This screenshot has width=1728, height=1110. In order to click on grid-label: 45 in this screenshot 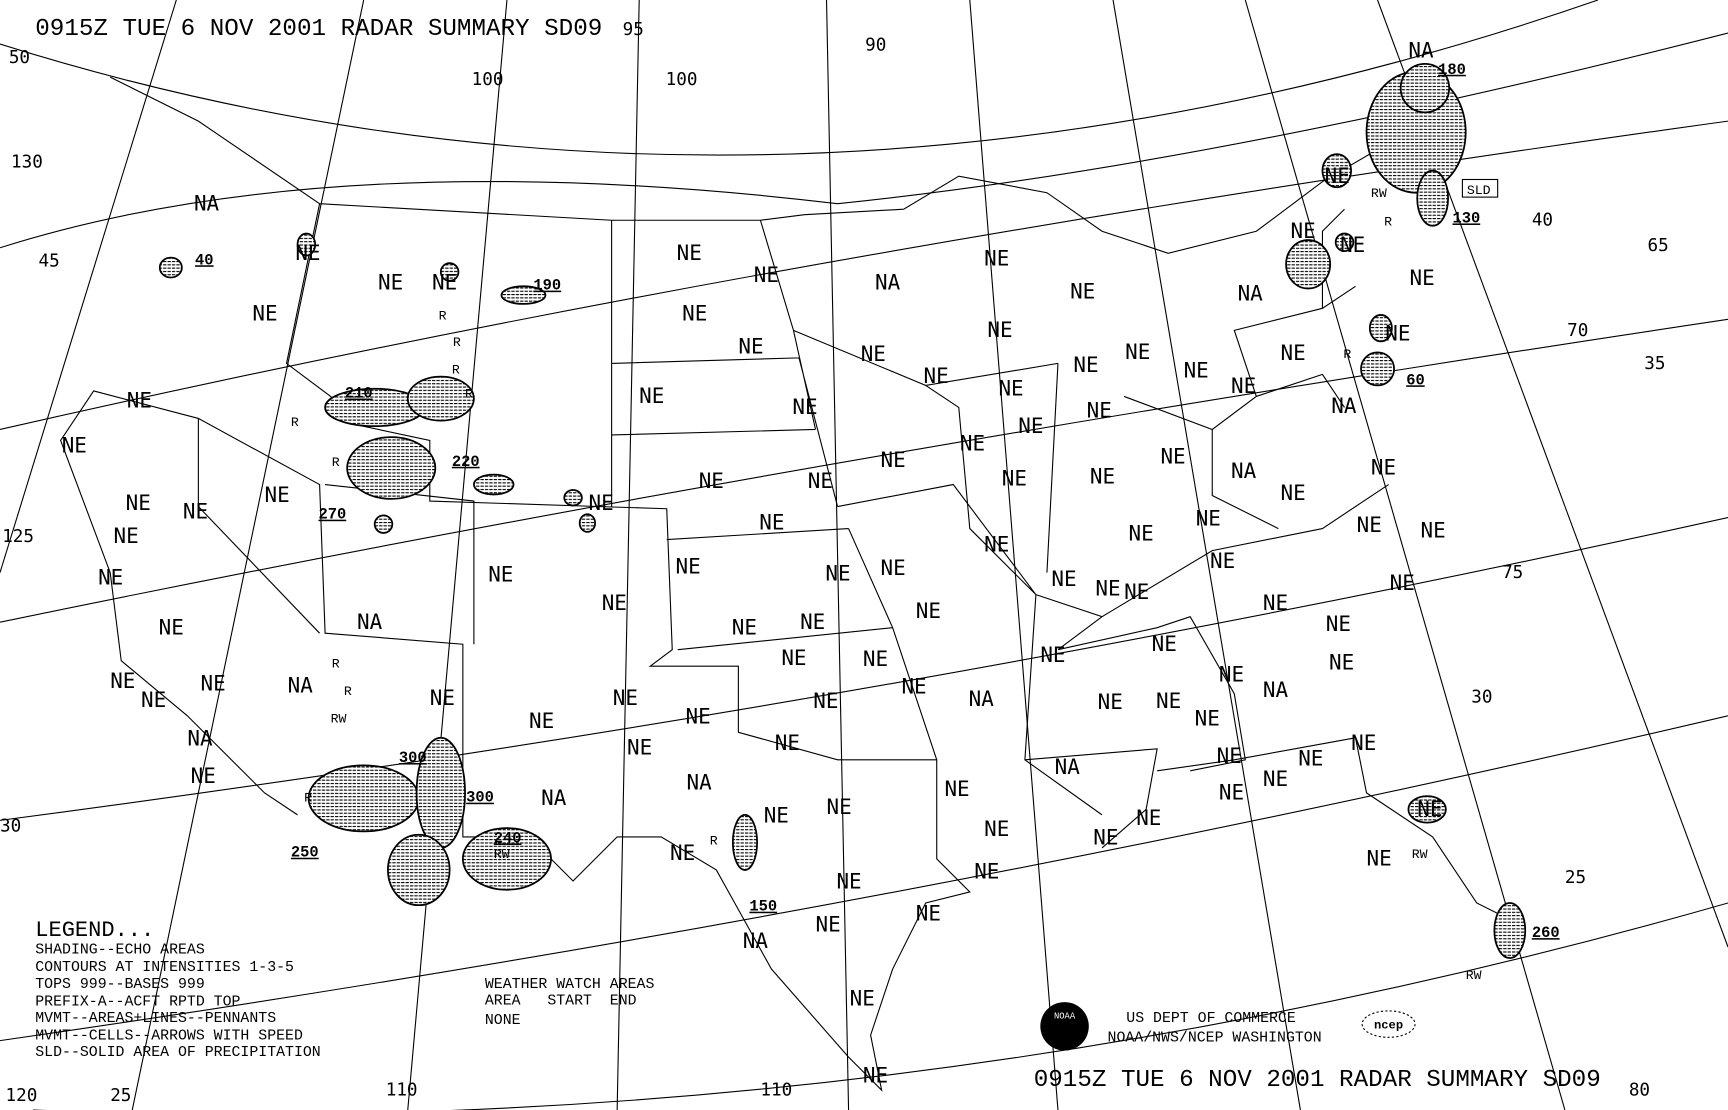, I will do `click(49, 261)`.